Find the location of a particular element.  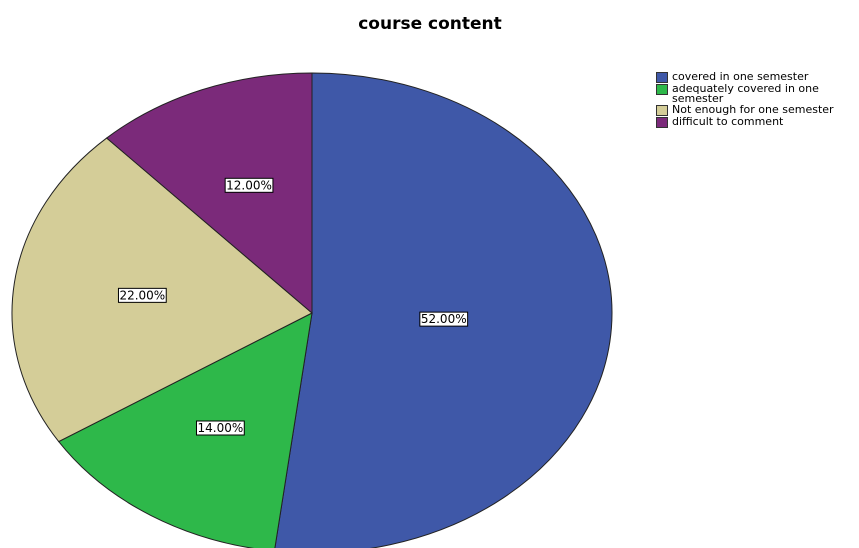

legend-label: adequately covered in one semester is located at coordinates (745, 93).